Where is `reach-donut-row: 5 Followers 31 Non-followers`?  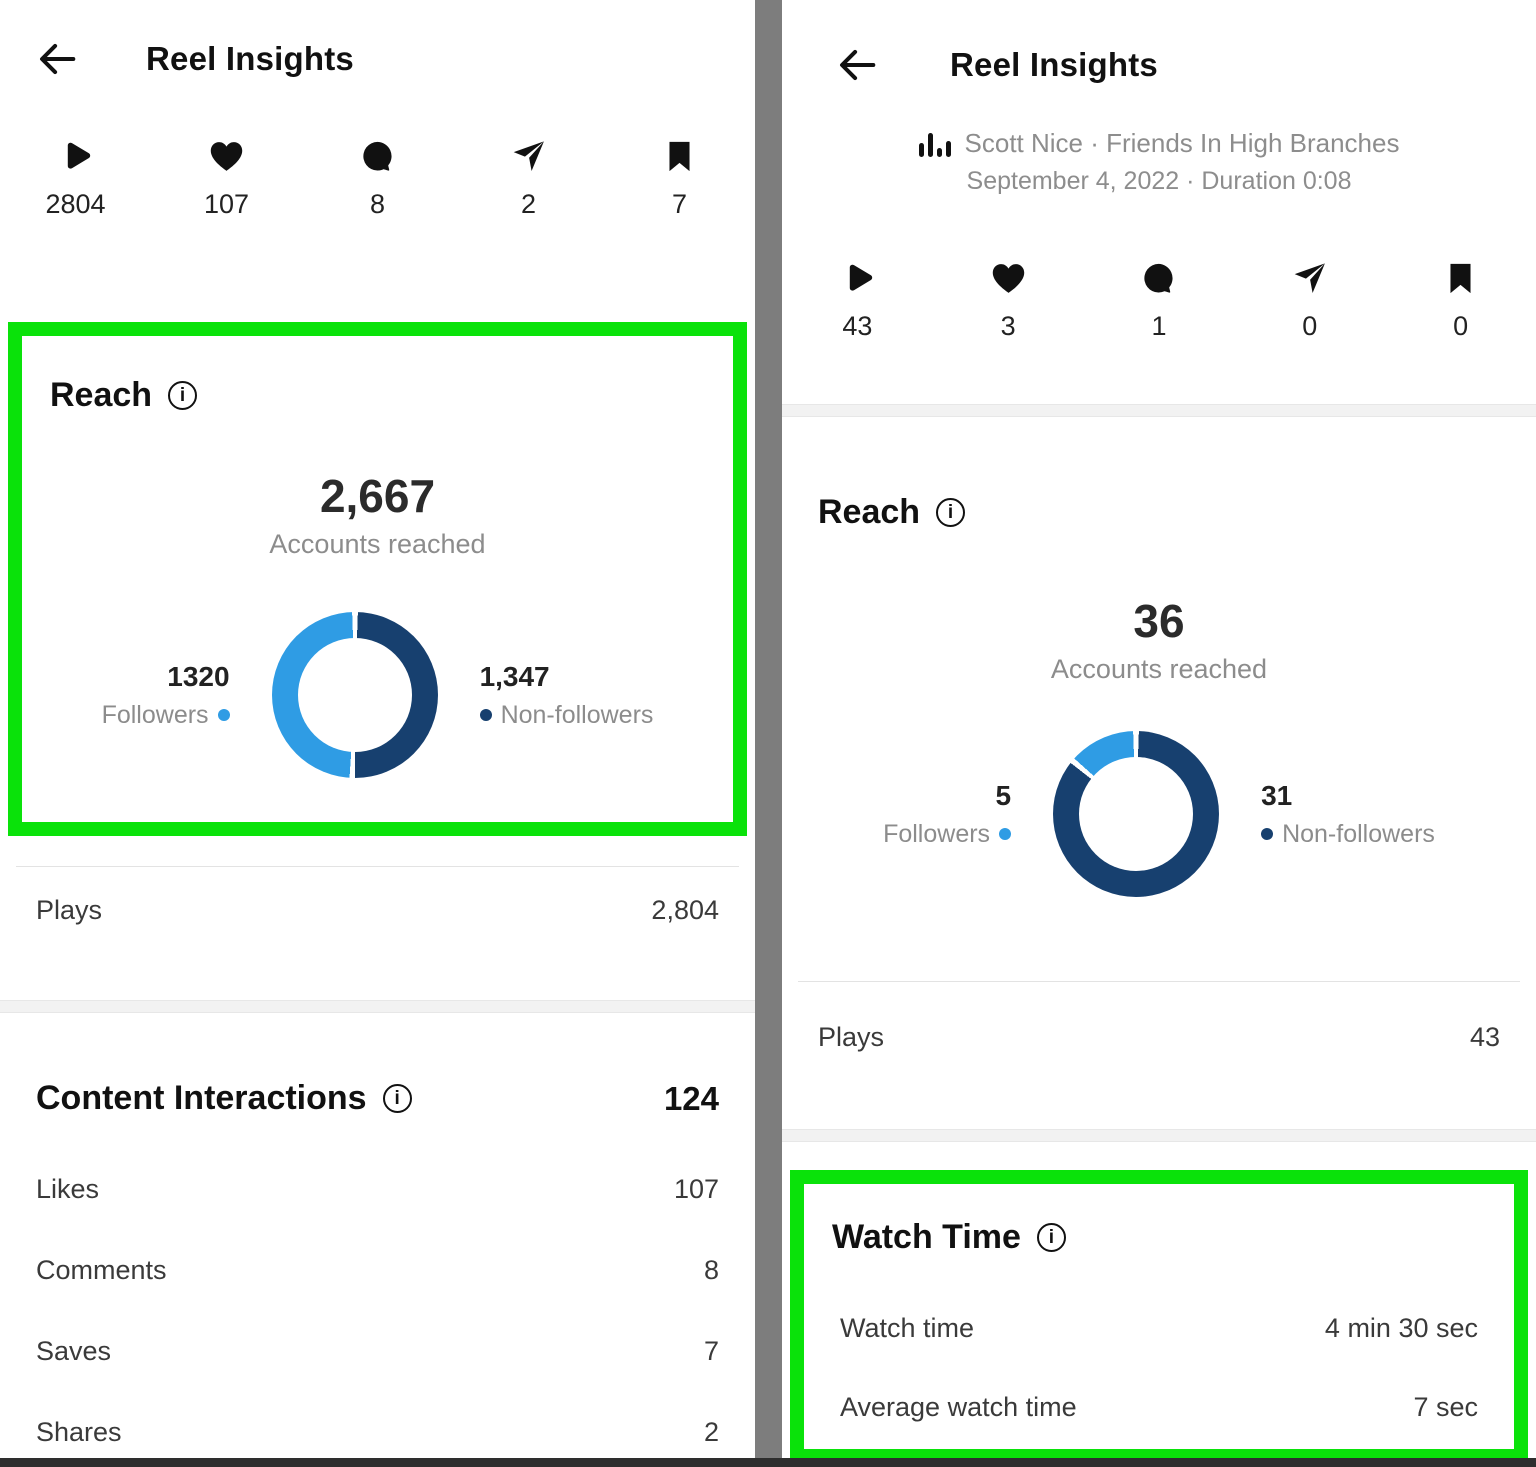 reach-donut-row: 5 Followers 31 Non-followers is located at coordinates (1159, 814).